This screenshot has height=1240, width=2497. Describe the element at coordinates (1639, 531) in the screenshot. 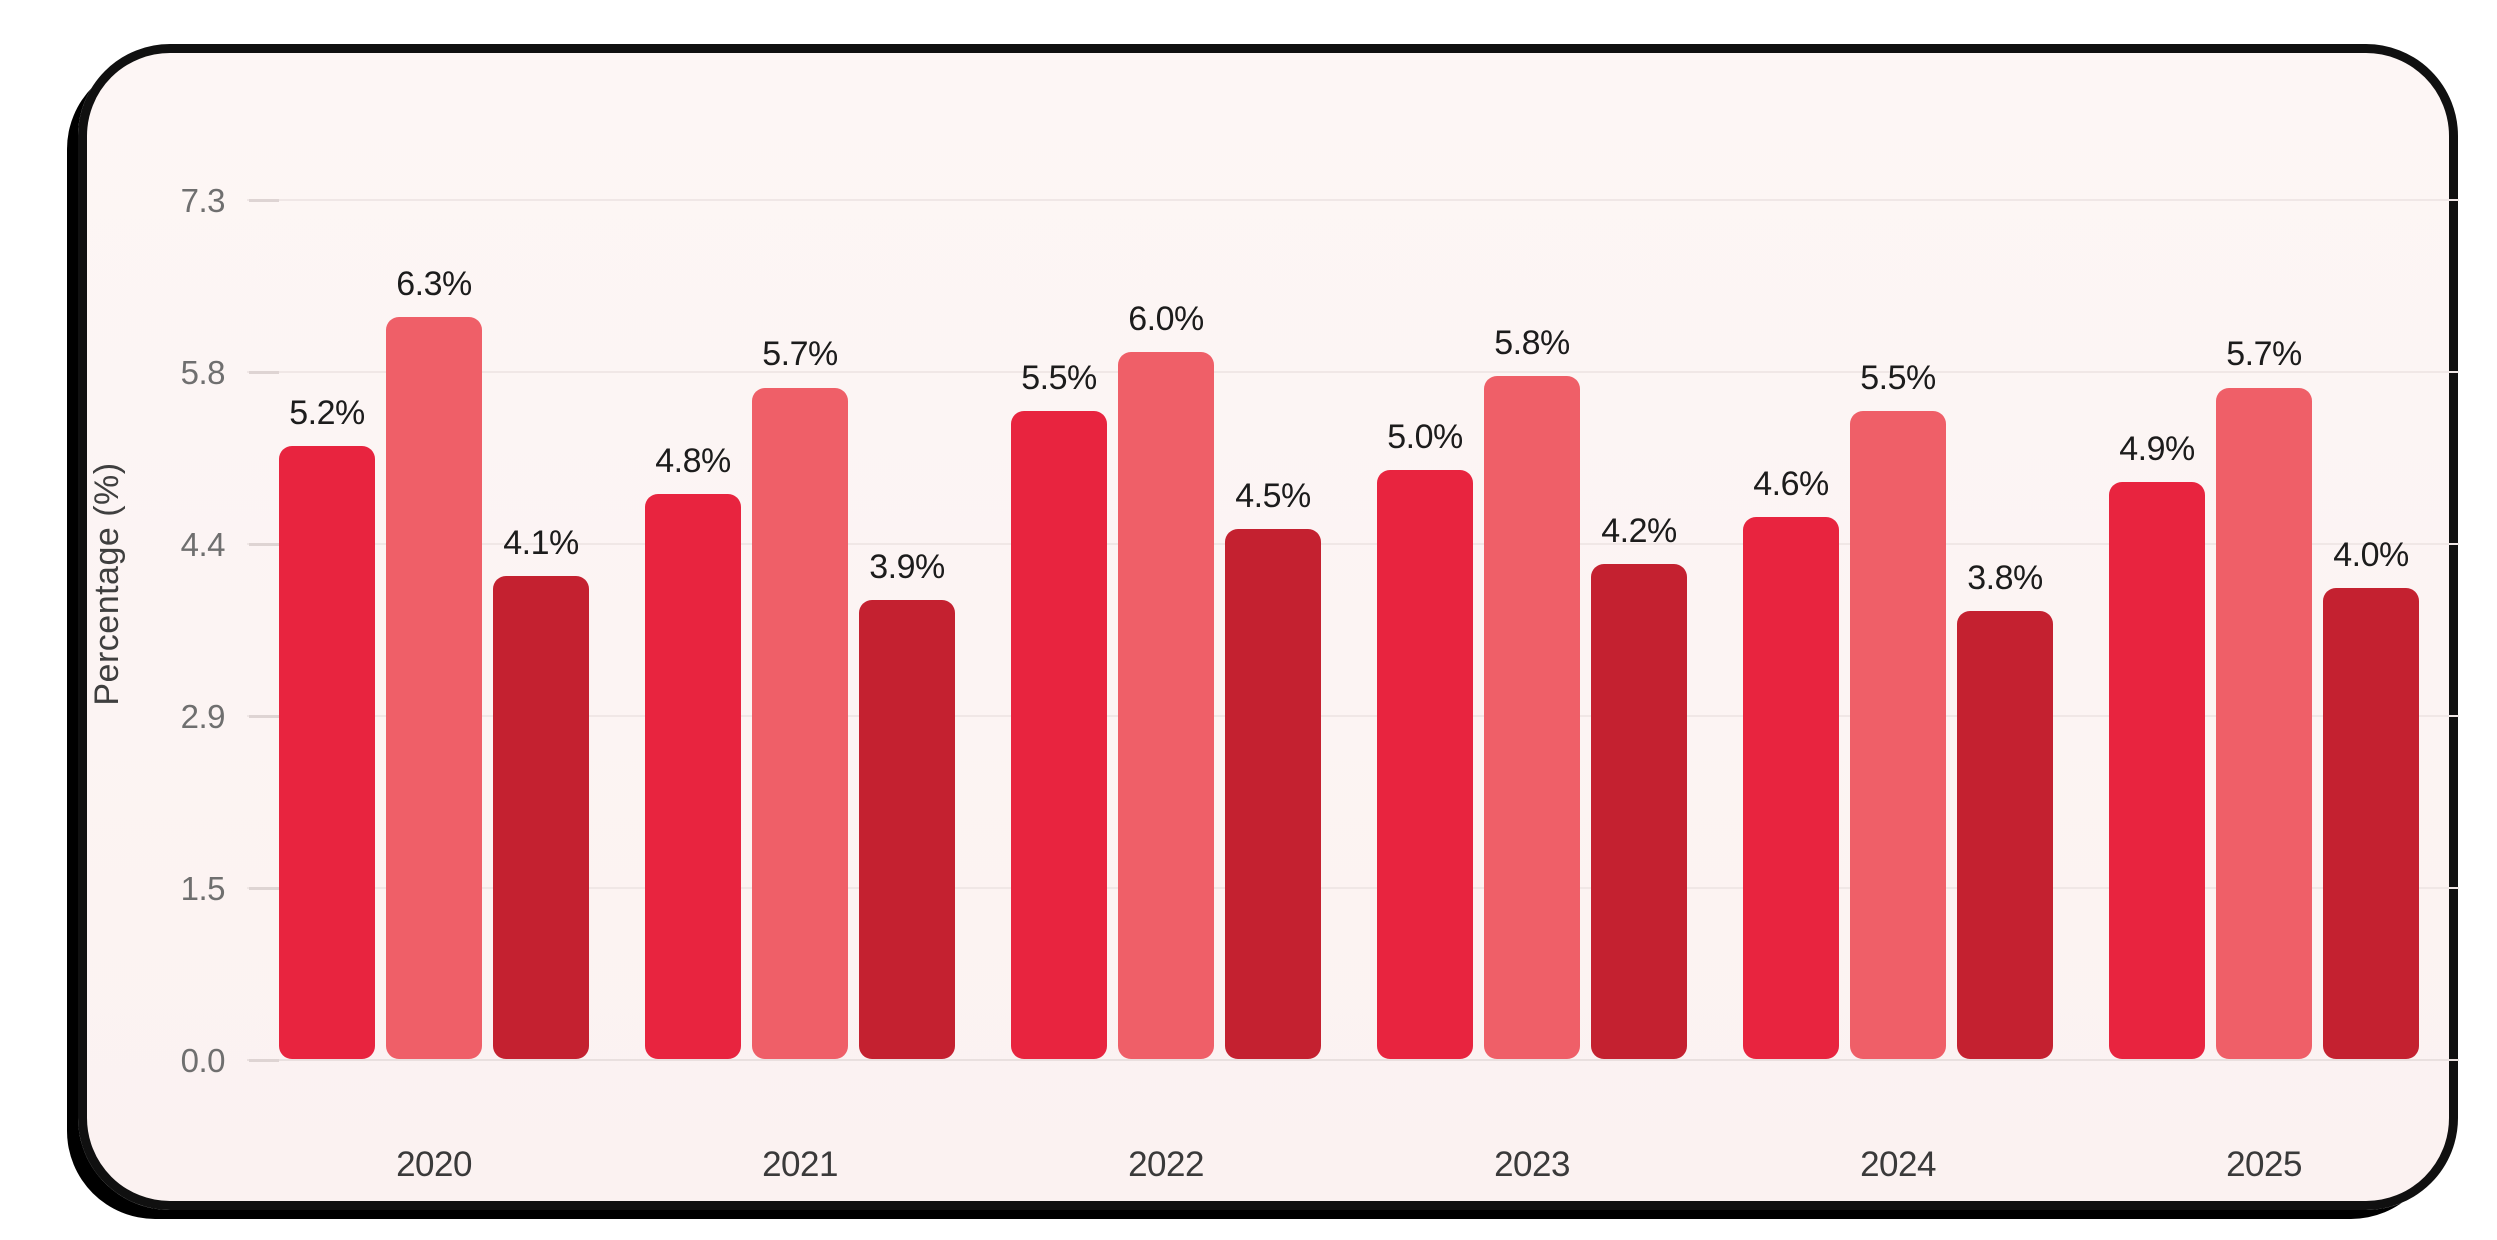

I see `bar-value-label: 4.2%` at that location.